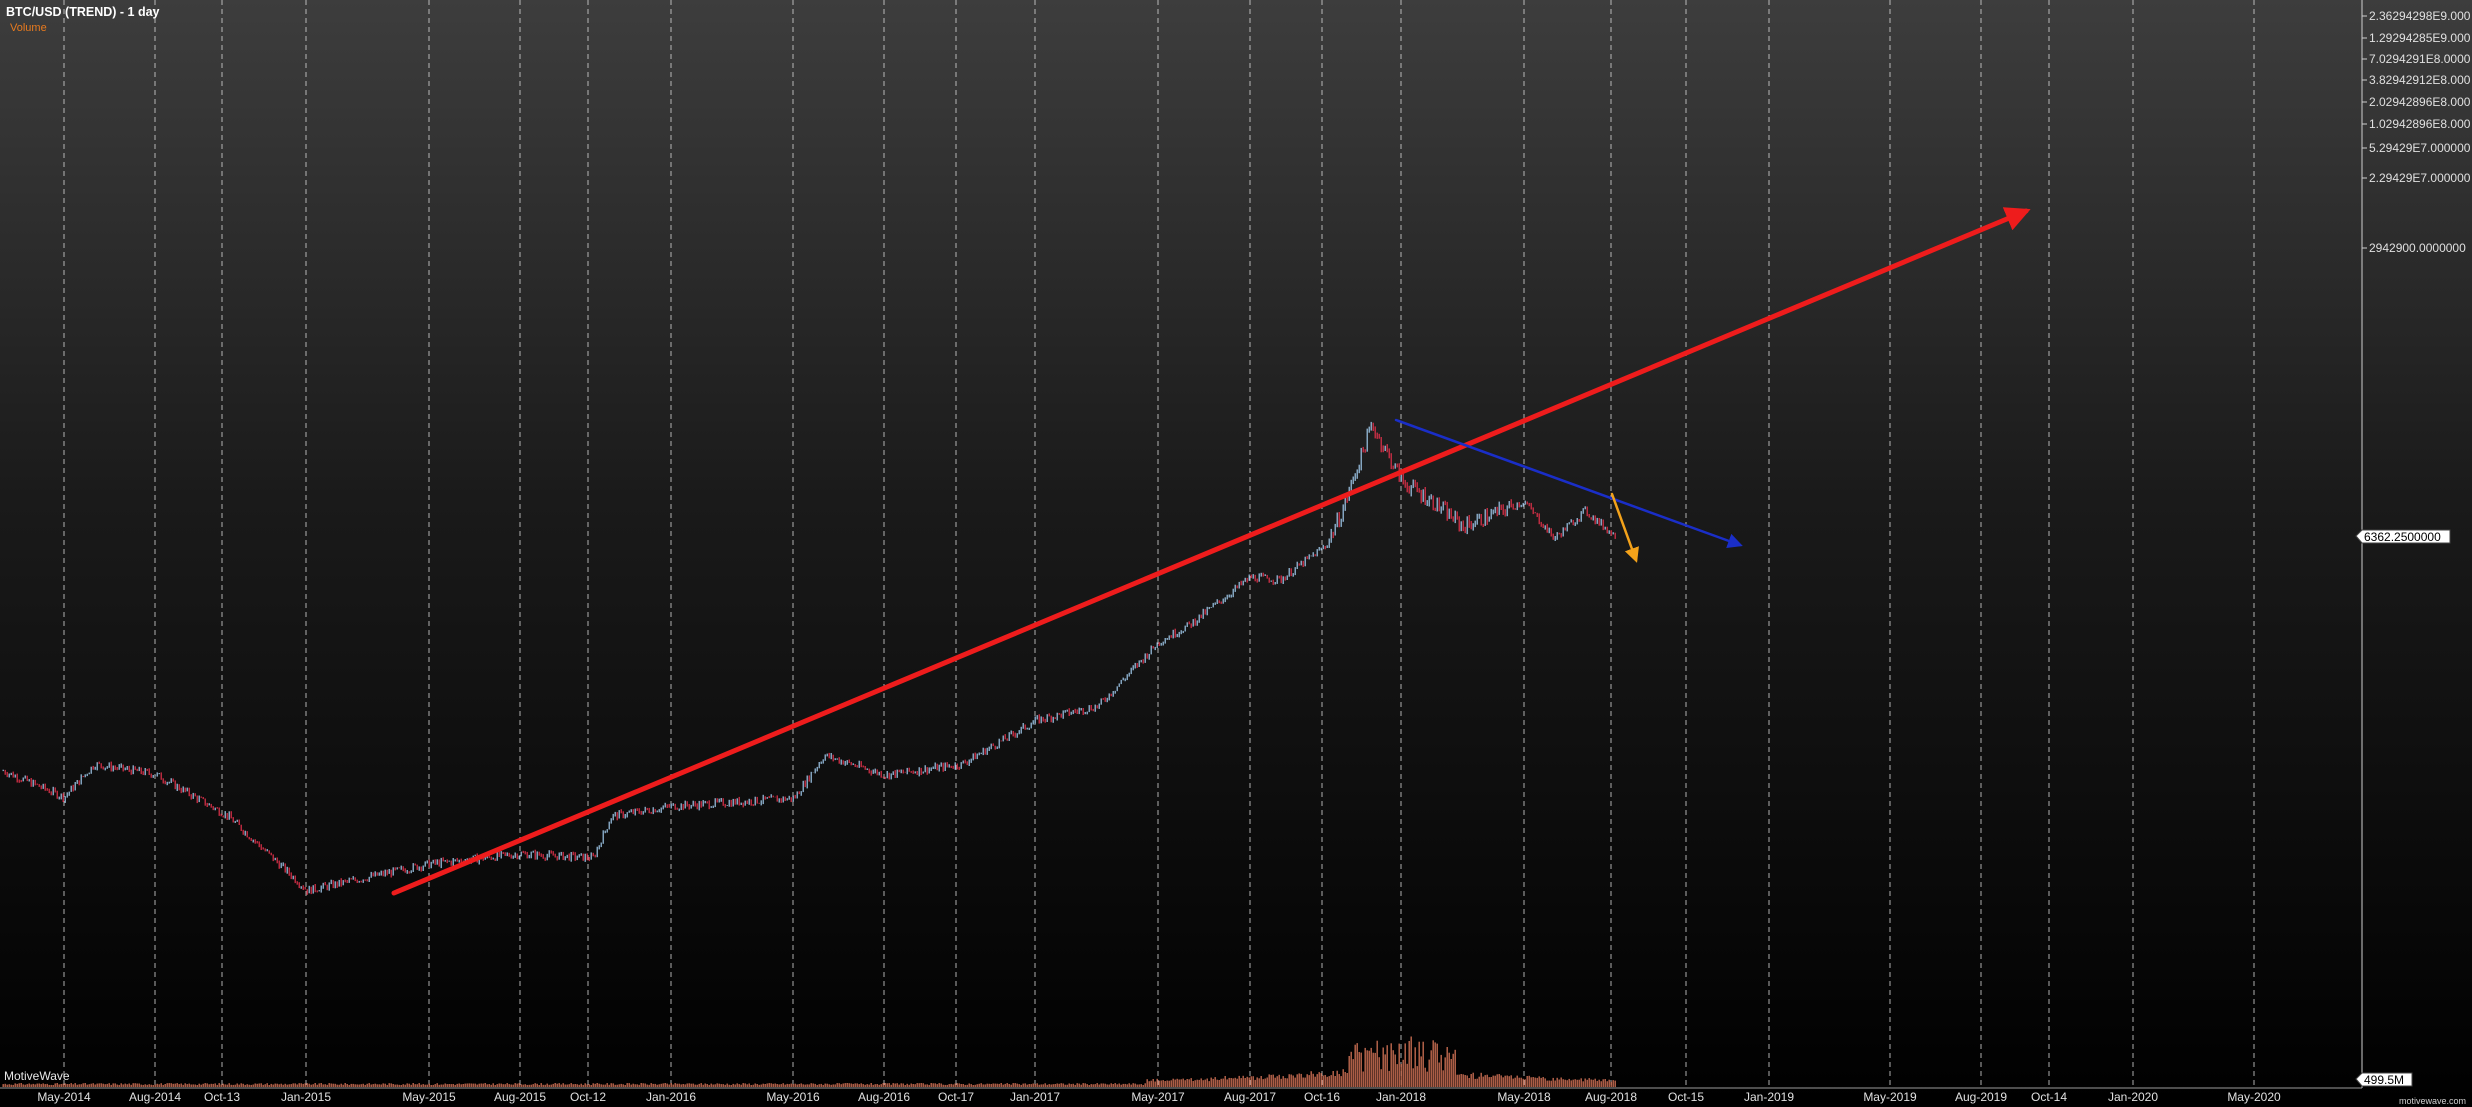  Describe the element at coordinates (1890, 1097) in the screenshot. I see `x-tick-label: May-2019` at that location.